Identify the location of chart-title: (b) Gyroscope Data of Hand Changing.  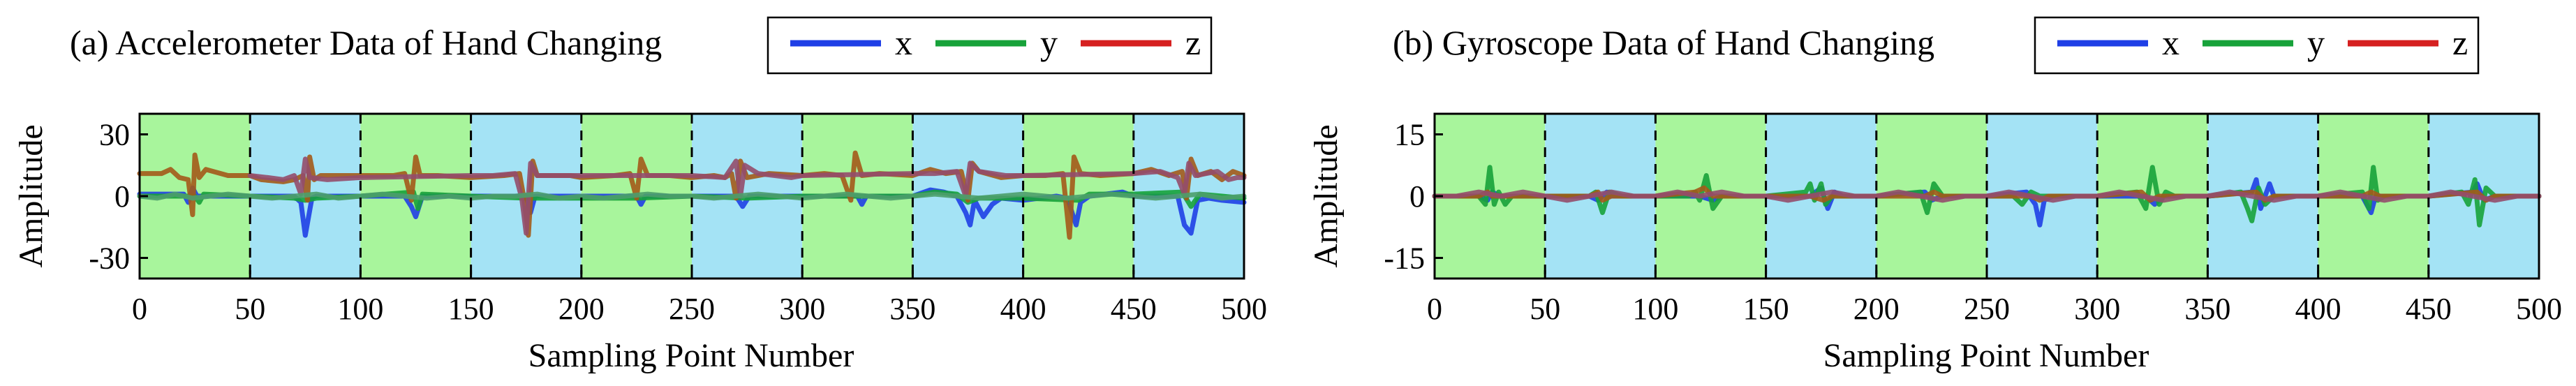
(1663, 42).